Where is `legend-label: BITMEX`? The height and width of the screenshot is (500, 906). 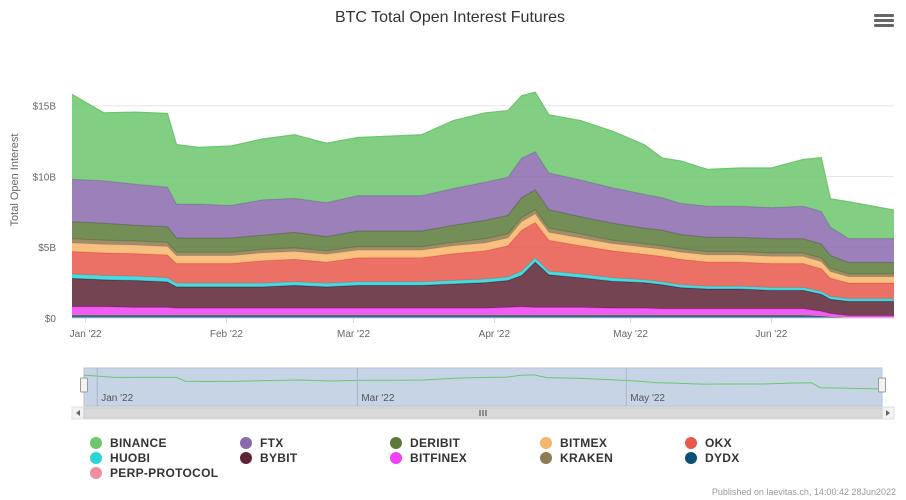
legend-label: BITMEX is located at coordinates (584, 443).